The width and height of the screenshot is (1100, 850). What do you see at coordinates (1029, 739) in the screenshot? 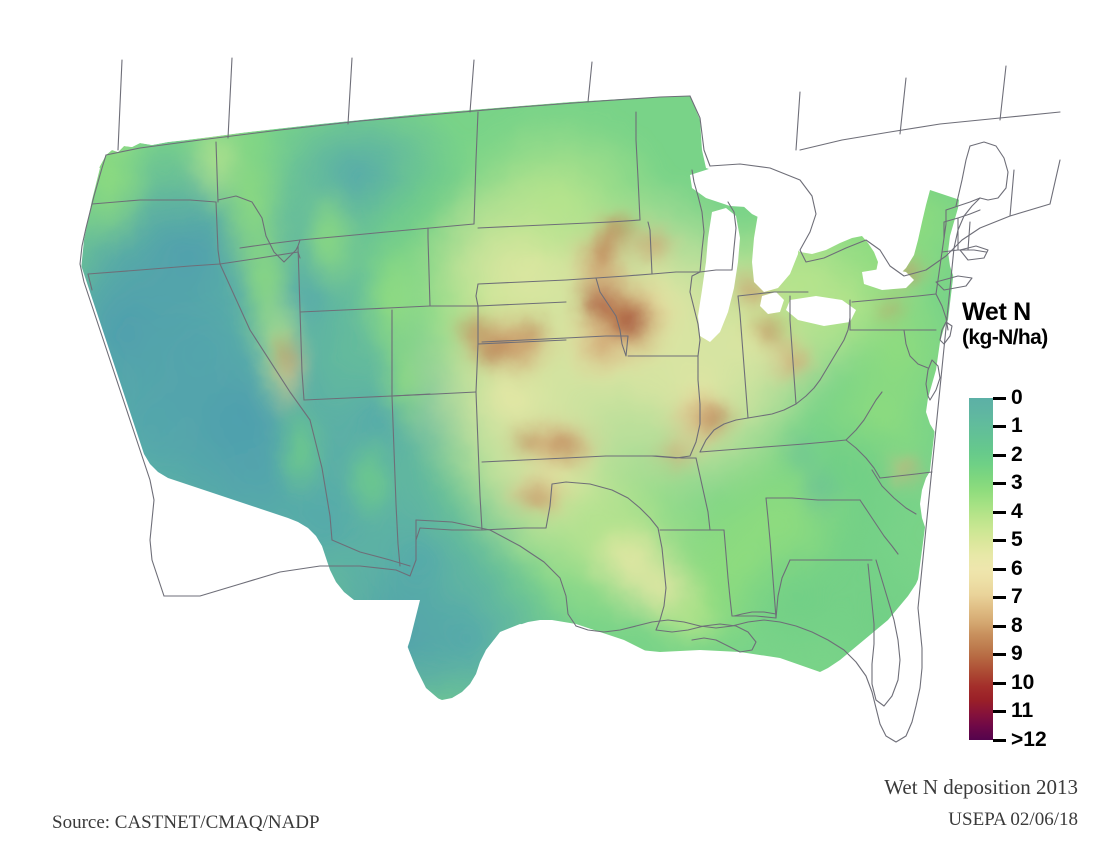
I see `tick-label: >12` at bounding box center [1029, 739].